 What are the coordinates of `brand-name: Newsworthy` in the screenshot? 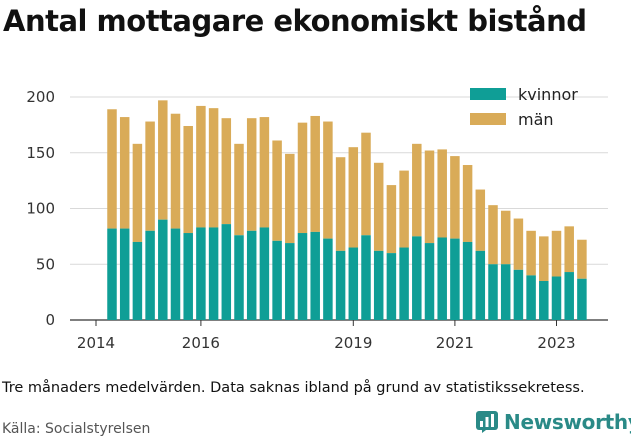 It's located at (567, 422).